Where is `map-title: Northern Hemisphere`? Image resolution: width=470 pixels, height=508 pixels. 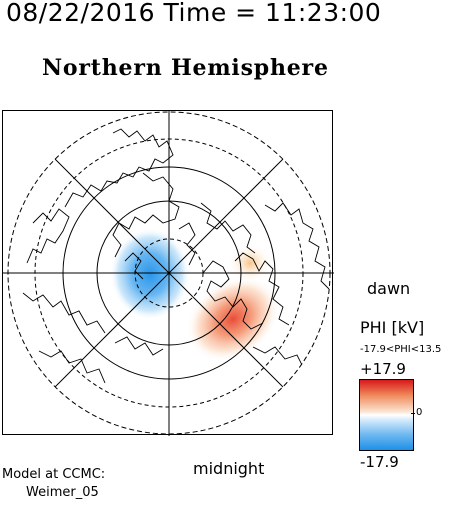 map-title: Northern Hemisphere is located at coordinates (185, 68).